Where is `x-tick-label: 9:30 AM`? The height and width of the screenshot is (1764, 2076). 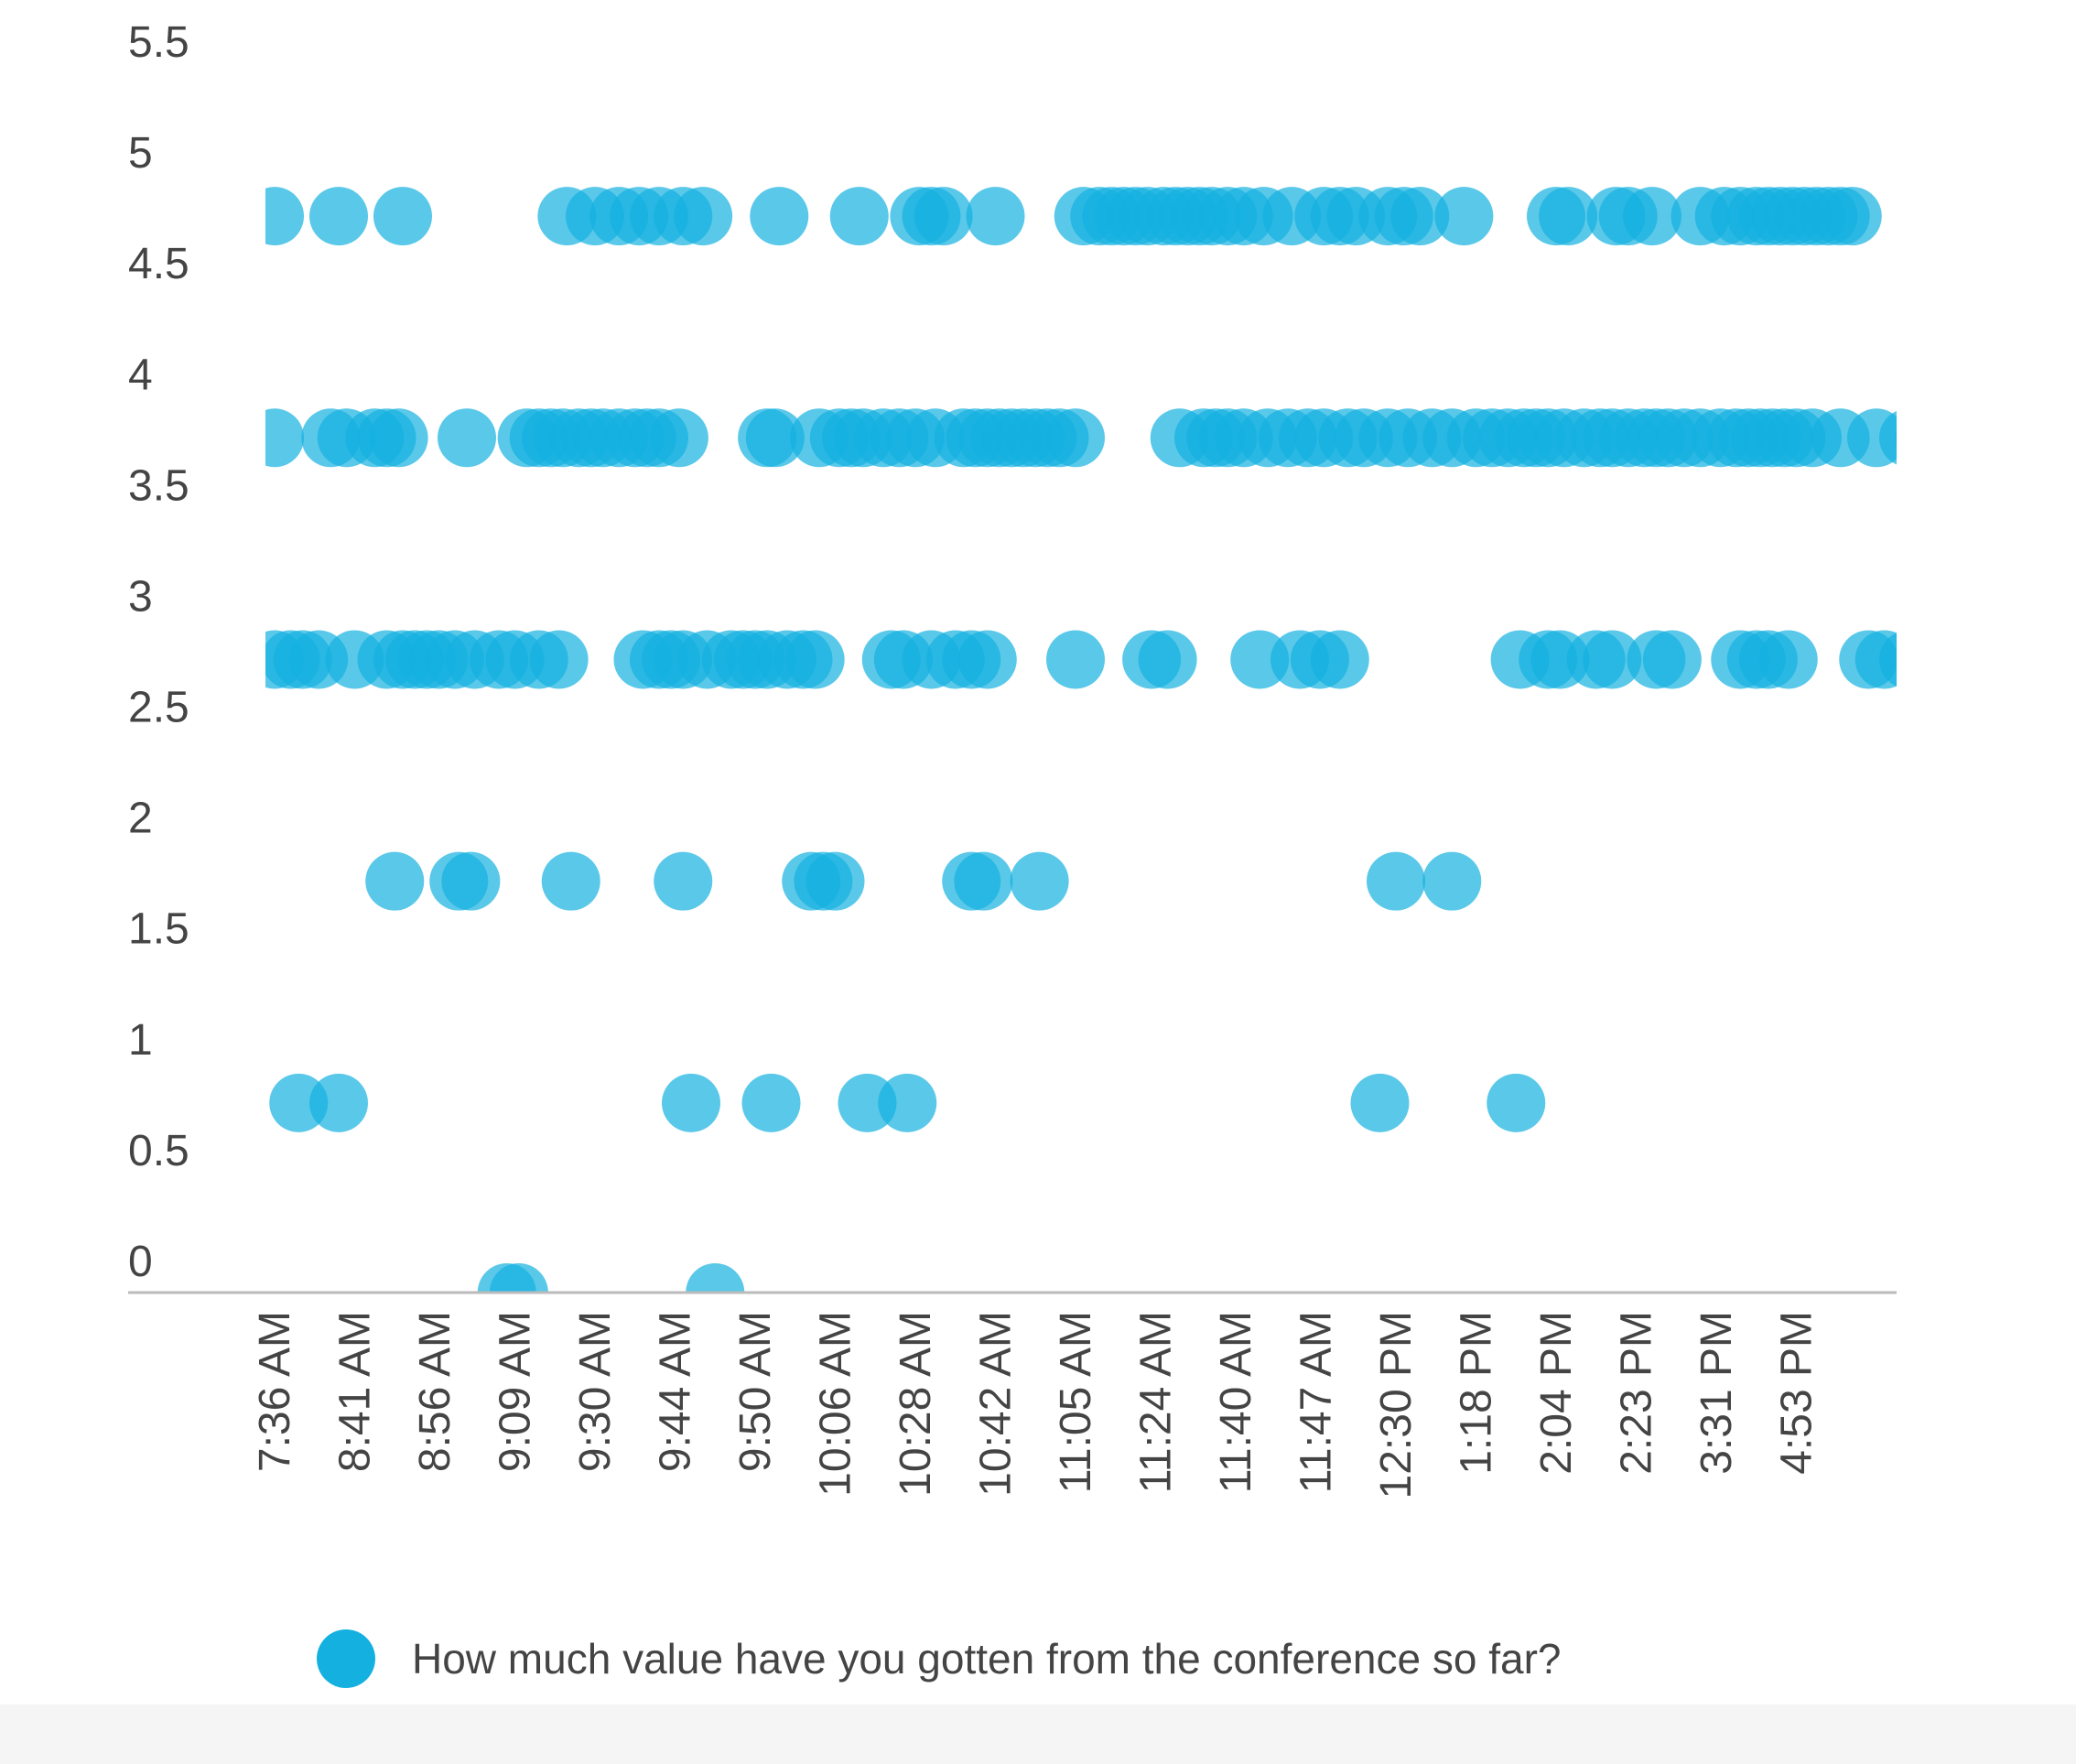
x-tick-label: 9:30 AM is located at coordinates (595, 1391).